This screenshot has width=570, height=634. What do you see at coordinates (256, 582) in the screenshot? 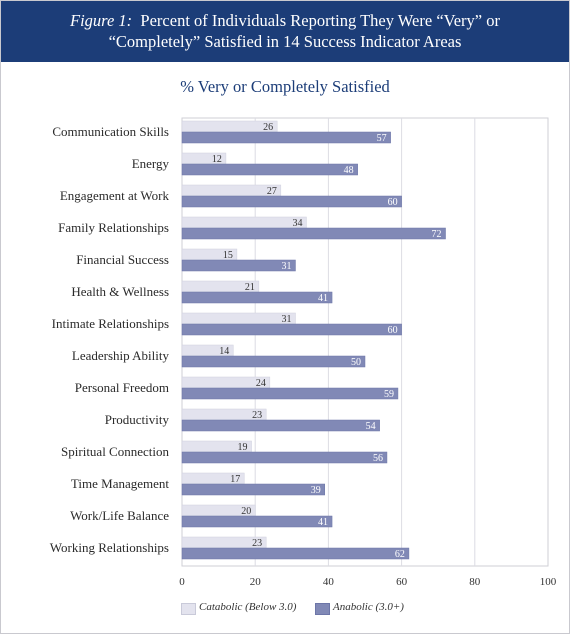
I see `x-tick-label: 20` at bounding box center [256, 582].